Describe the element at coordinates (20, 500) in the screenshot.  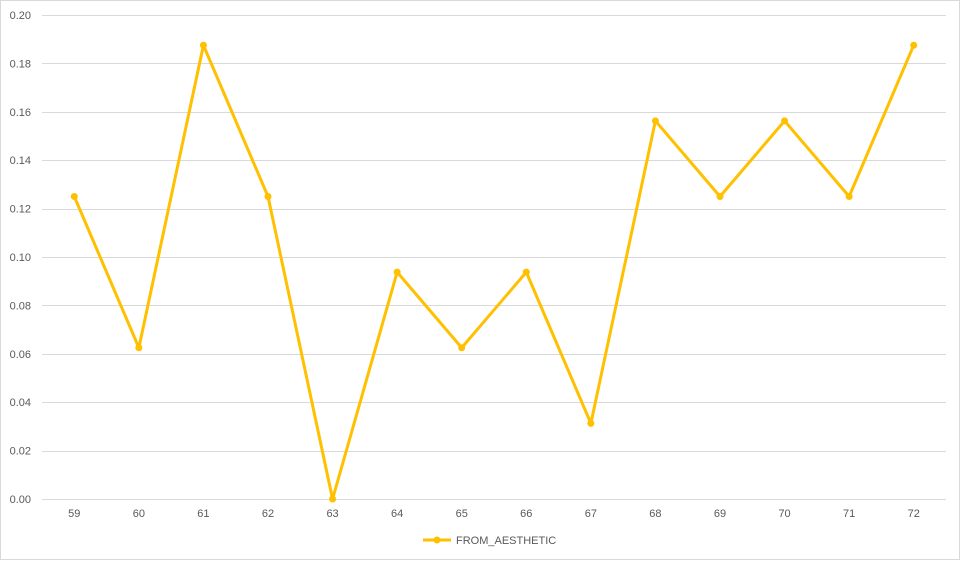
I see `y-tick-label: 0.00` at that location.